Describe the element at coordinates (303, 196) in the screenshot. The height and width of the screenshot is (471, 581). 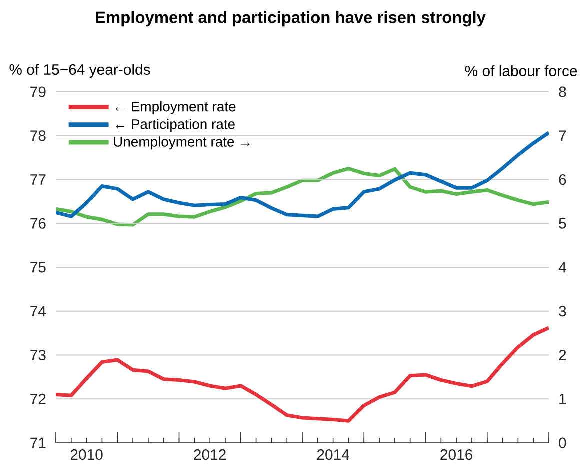
I see `line-series` at that location.